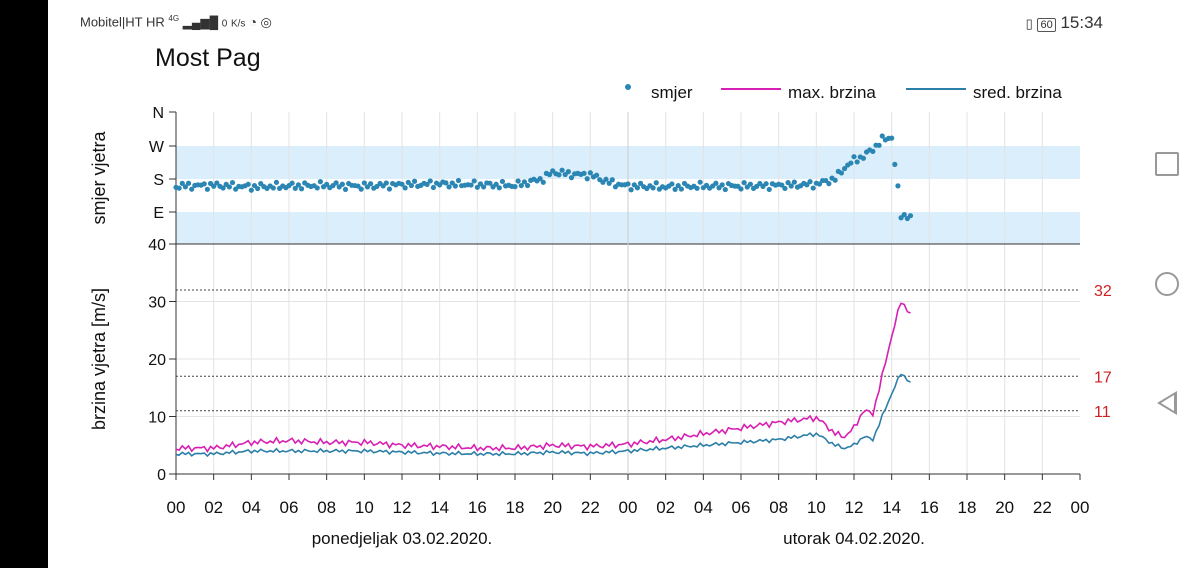 This screenshot has height=568, width=1200. I want to click on page-title: Most Pag, so click(208, 58).